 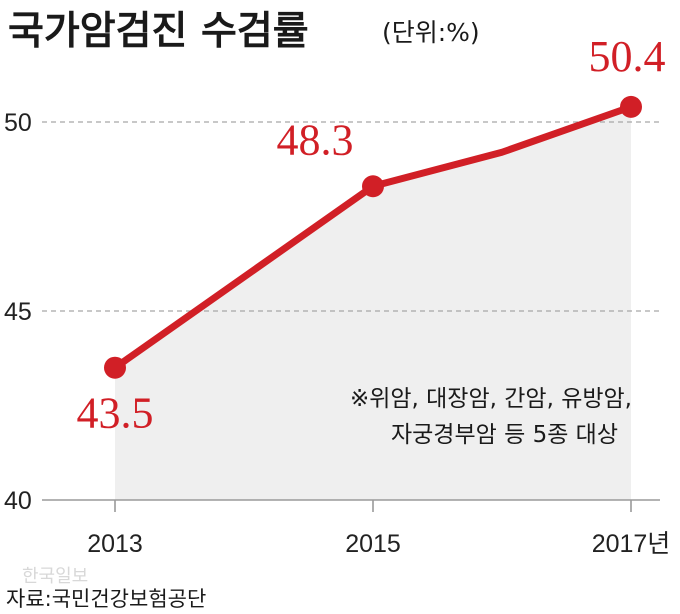 What do you see at coordinates (491, 399) in the screenshot?
I see `note-line-1: ※위암, 대장암, 간암, 유방암,` at bounding box center [491, 399].